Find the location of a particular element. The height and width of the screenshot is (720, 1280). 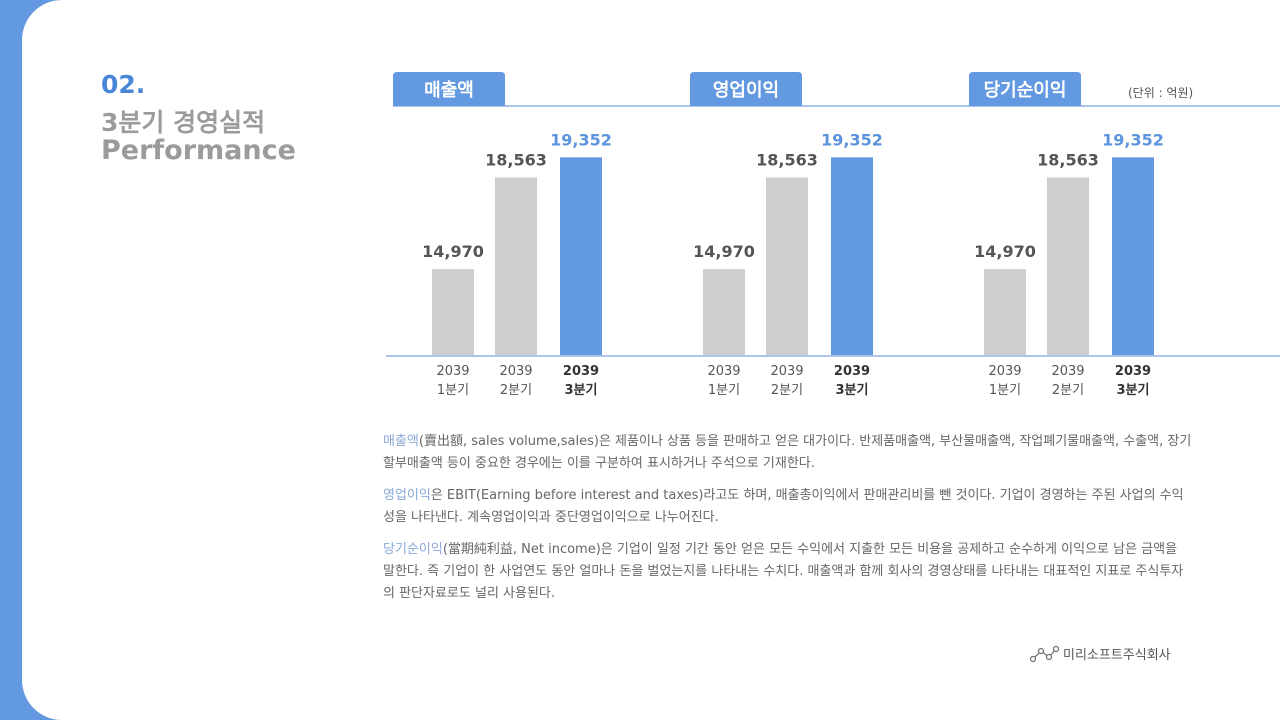

section-title: 3분기 경영실적 is located at coordinates (183, 122).